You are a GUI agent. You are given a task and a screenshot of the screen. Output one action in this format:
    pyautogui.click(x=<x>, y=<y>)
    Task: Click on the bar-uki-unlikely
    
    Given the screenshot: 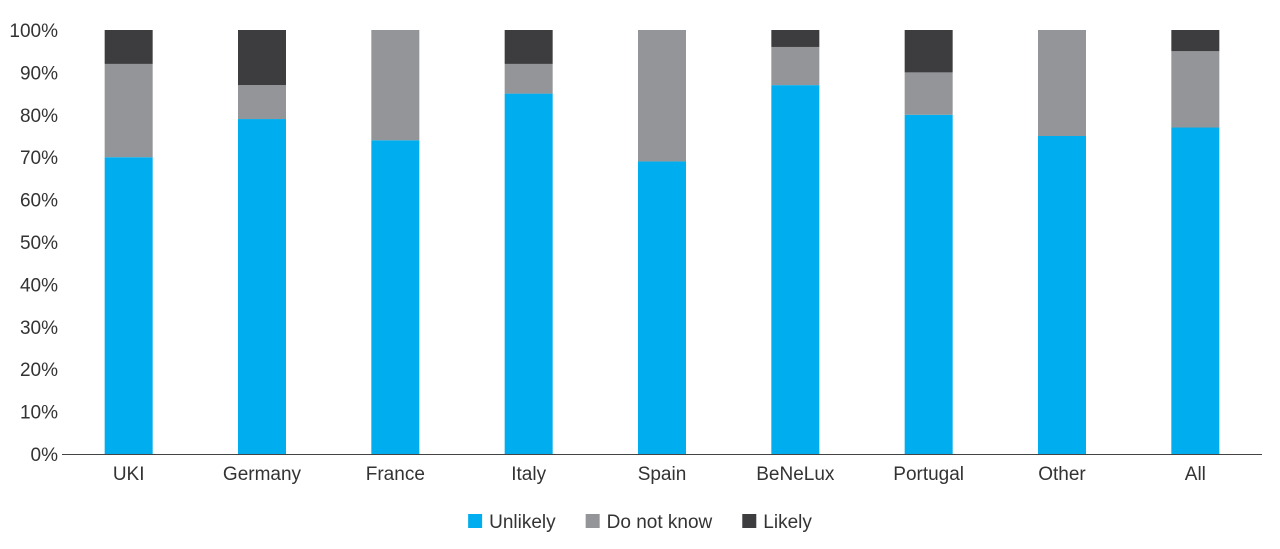 What is the action you would take?
    pyautogui.click(x=128, y=305)
    